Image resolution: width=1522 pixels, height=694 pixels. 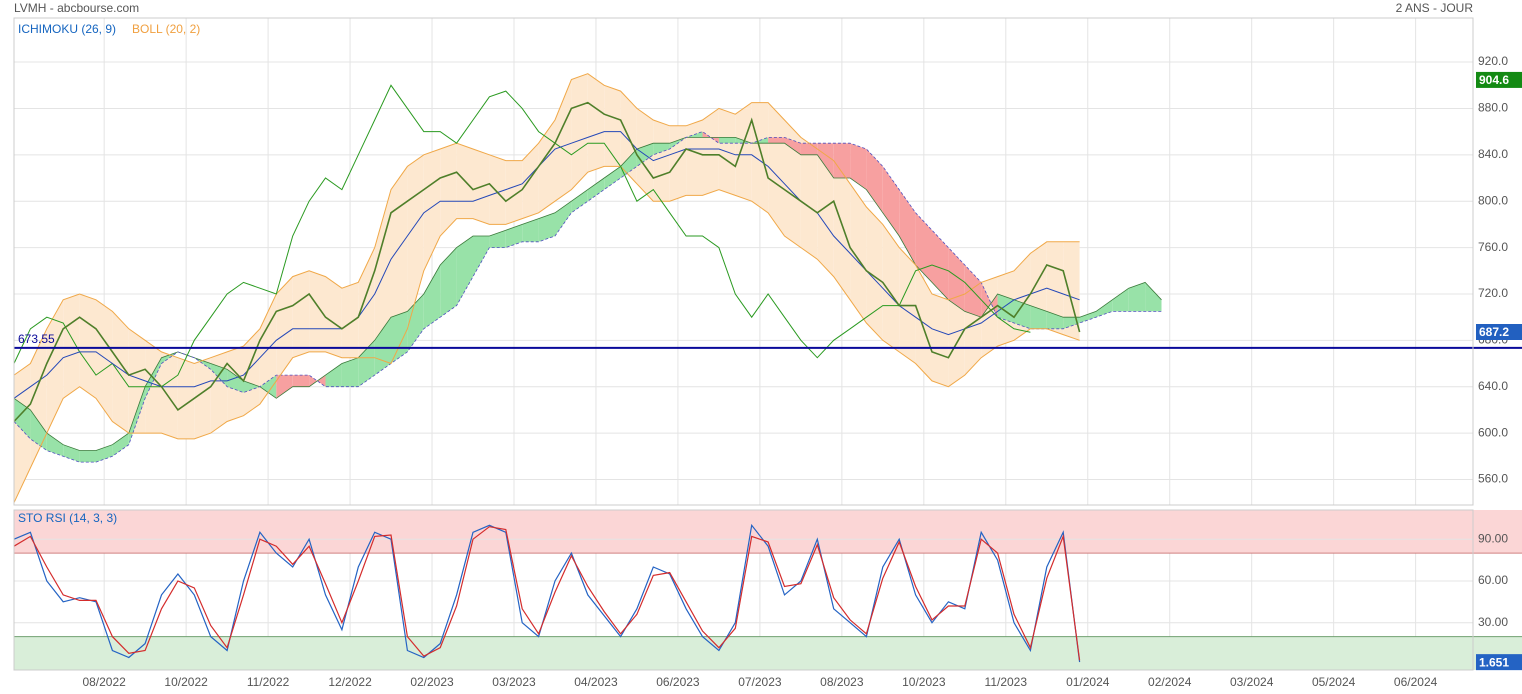 I want to click on x-tick-label: 06/2023, so click(x=678, y=682).